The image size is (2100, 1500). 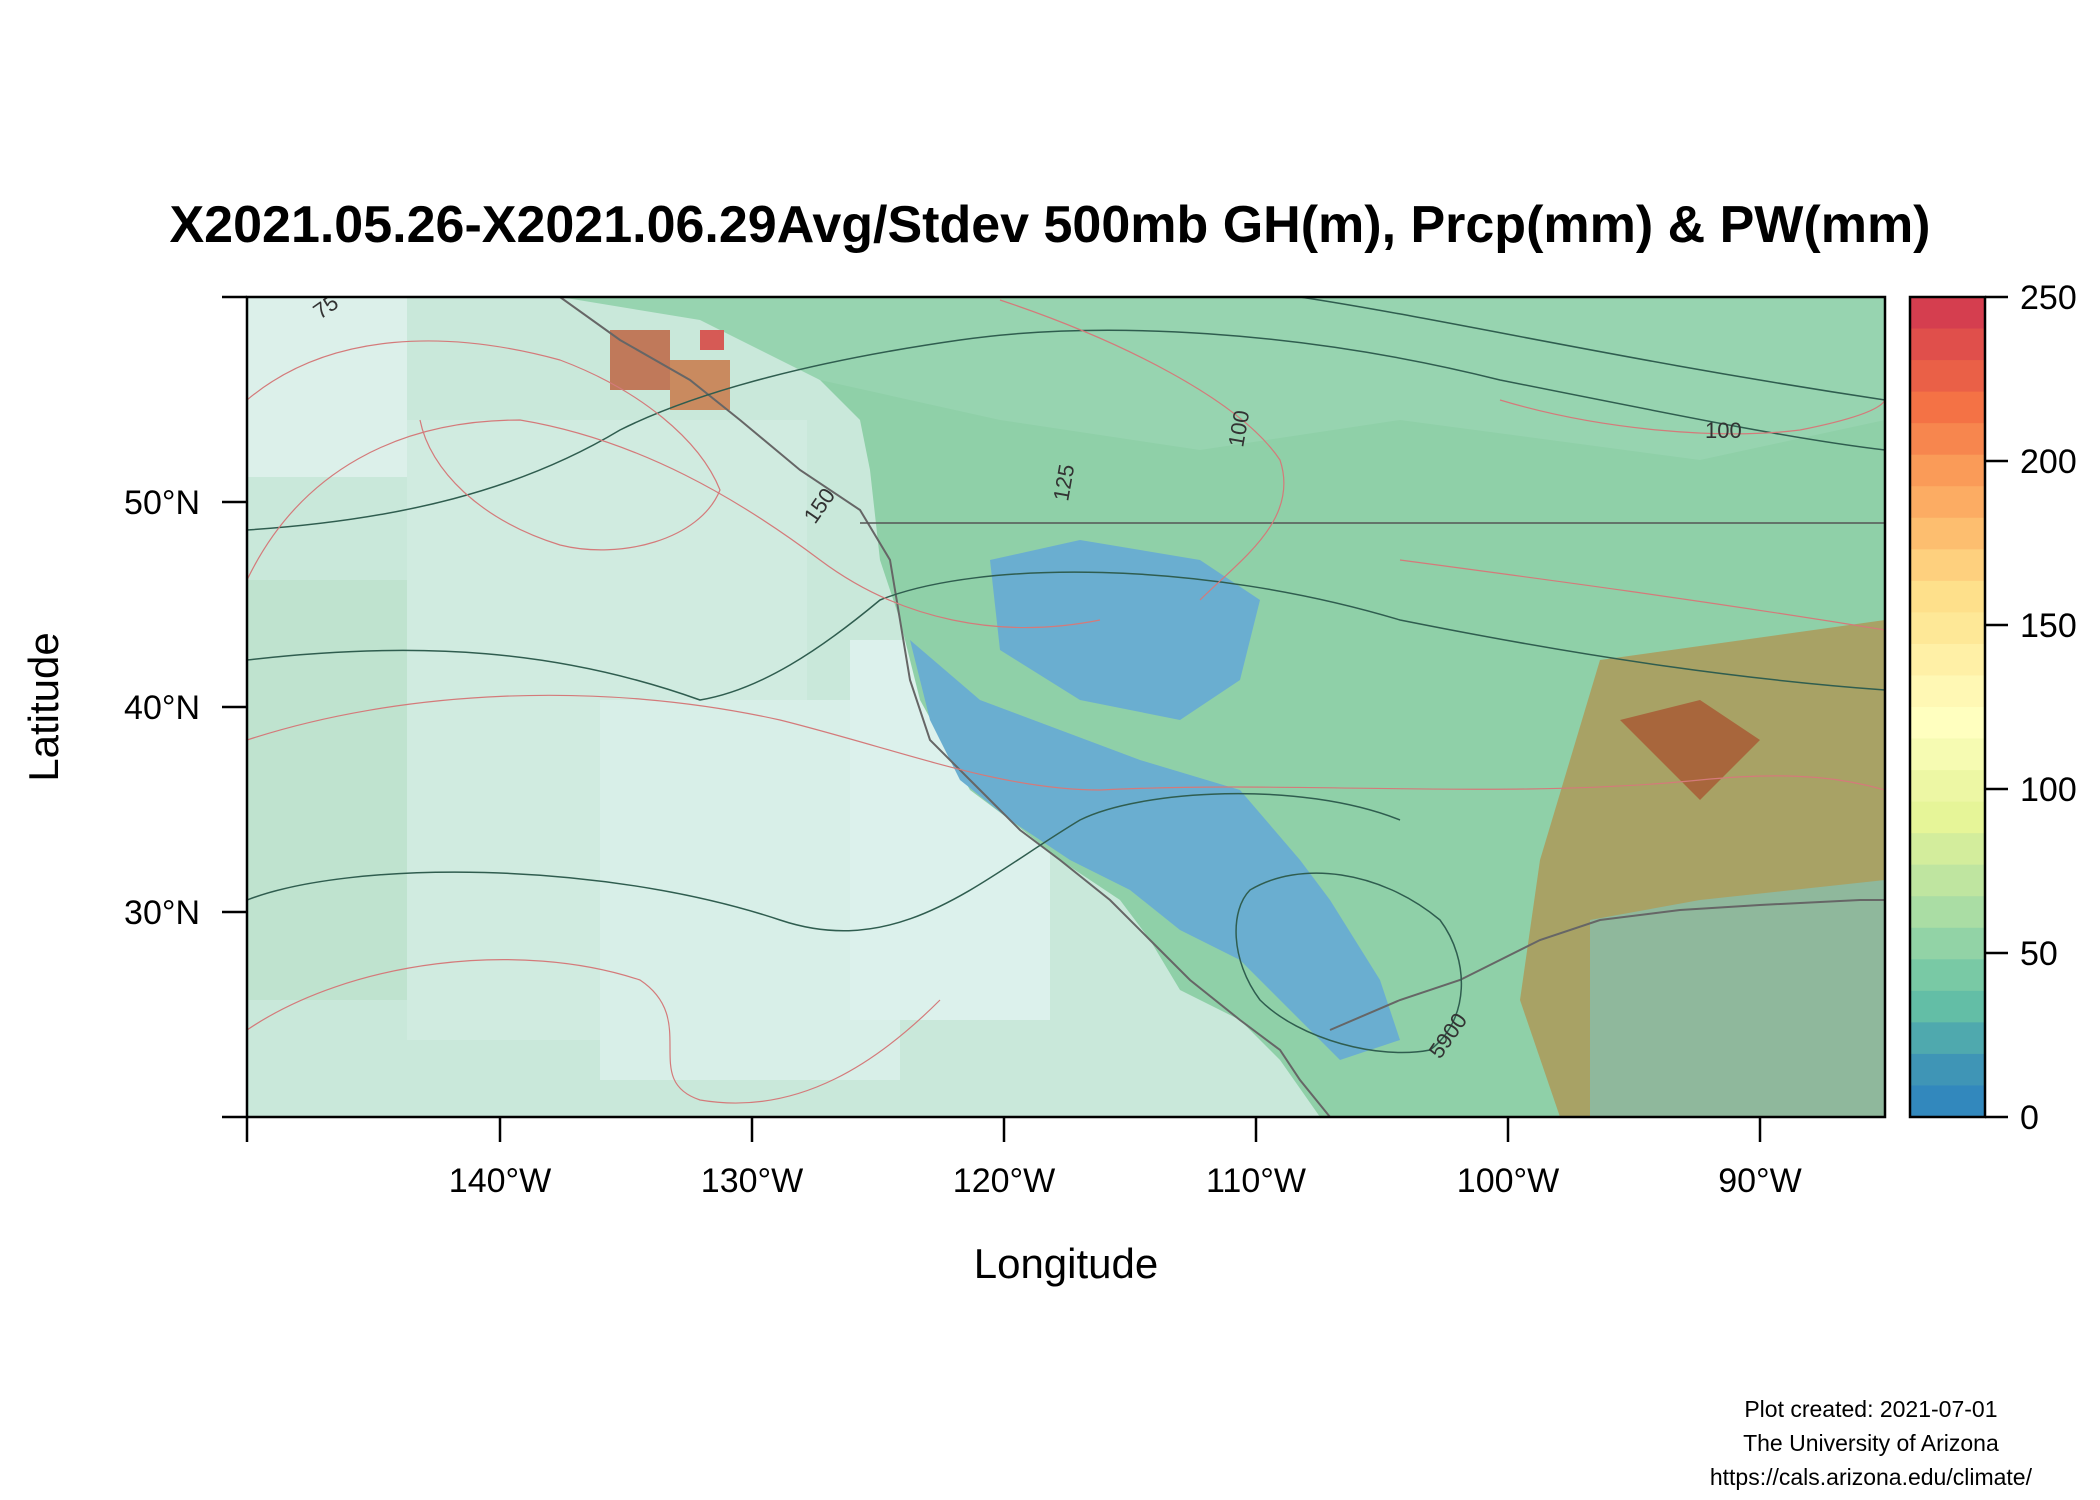 I want to click on colorbar-label: 250, so click(x=2048, y=298).